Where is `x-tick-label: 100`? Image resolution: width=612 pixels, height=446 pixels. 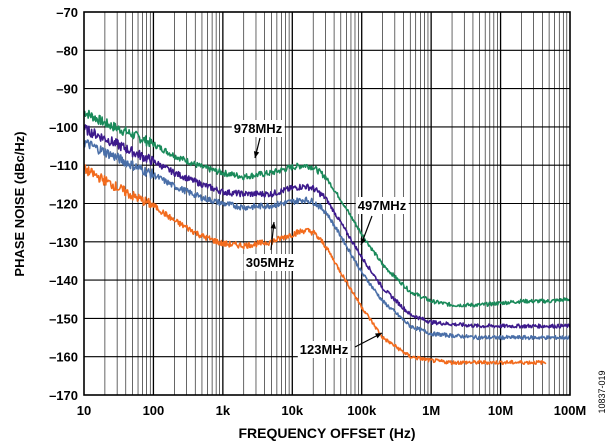 x-tick-label: 100 is located at coordinates (154, 410).